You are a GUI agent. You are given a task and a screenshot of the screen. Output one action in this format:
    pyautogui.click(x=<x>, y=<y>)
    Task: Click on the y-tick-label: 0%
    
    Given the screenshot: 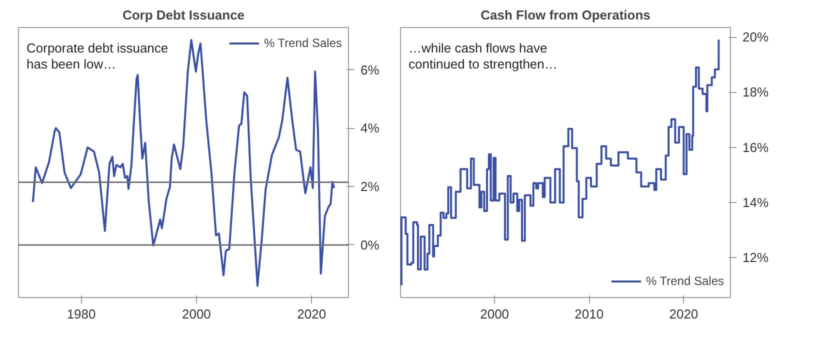 What is the action you would take?
    pyautogui.click(x=370, y=244)
    